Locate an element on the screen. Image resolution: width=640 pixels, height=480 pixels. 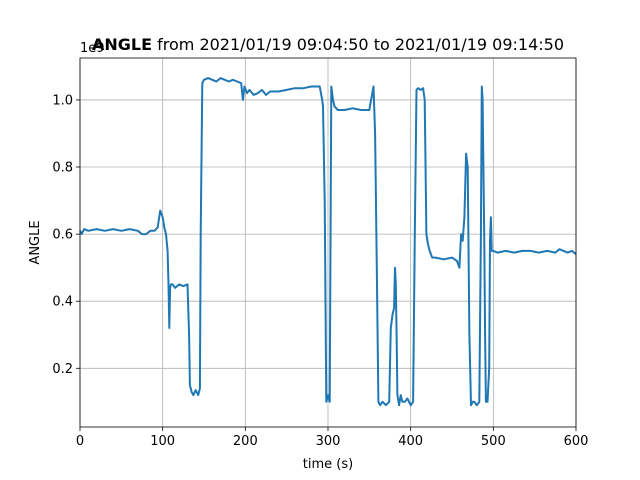
x-tick-label: 400 is located at coordinates (410, 441).